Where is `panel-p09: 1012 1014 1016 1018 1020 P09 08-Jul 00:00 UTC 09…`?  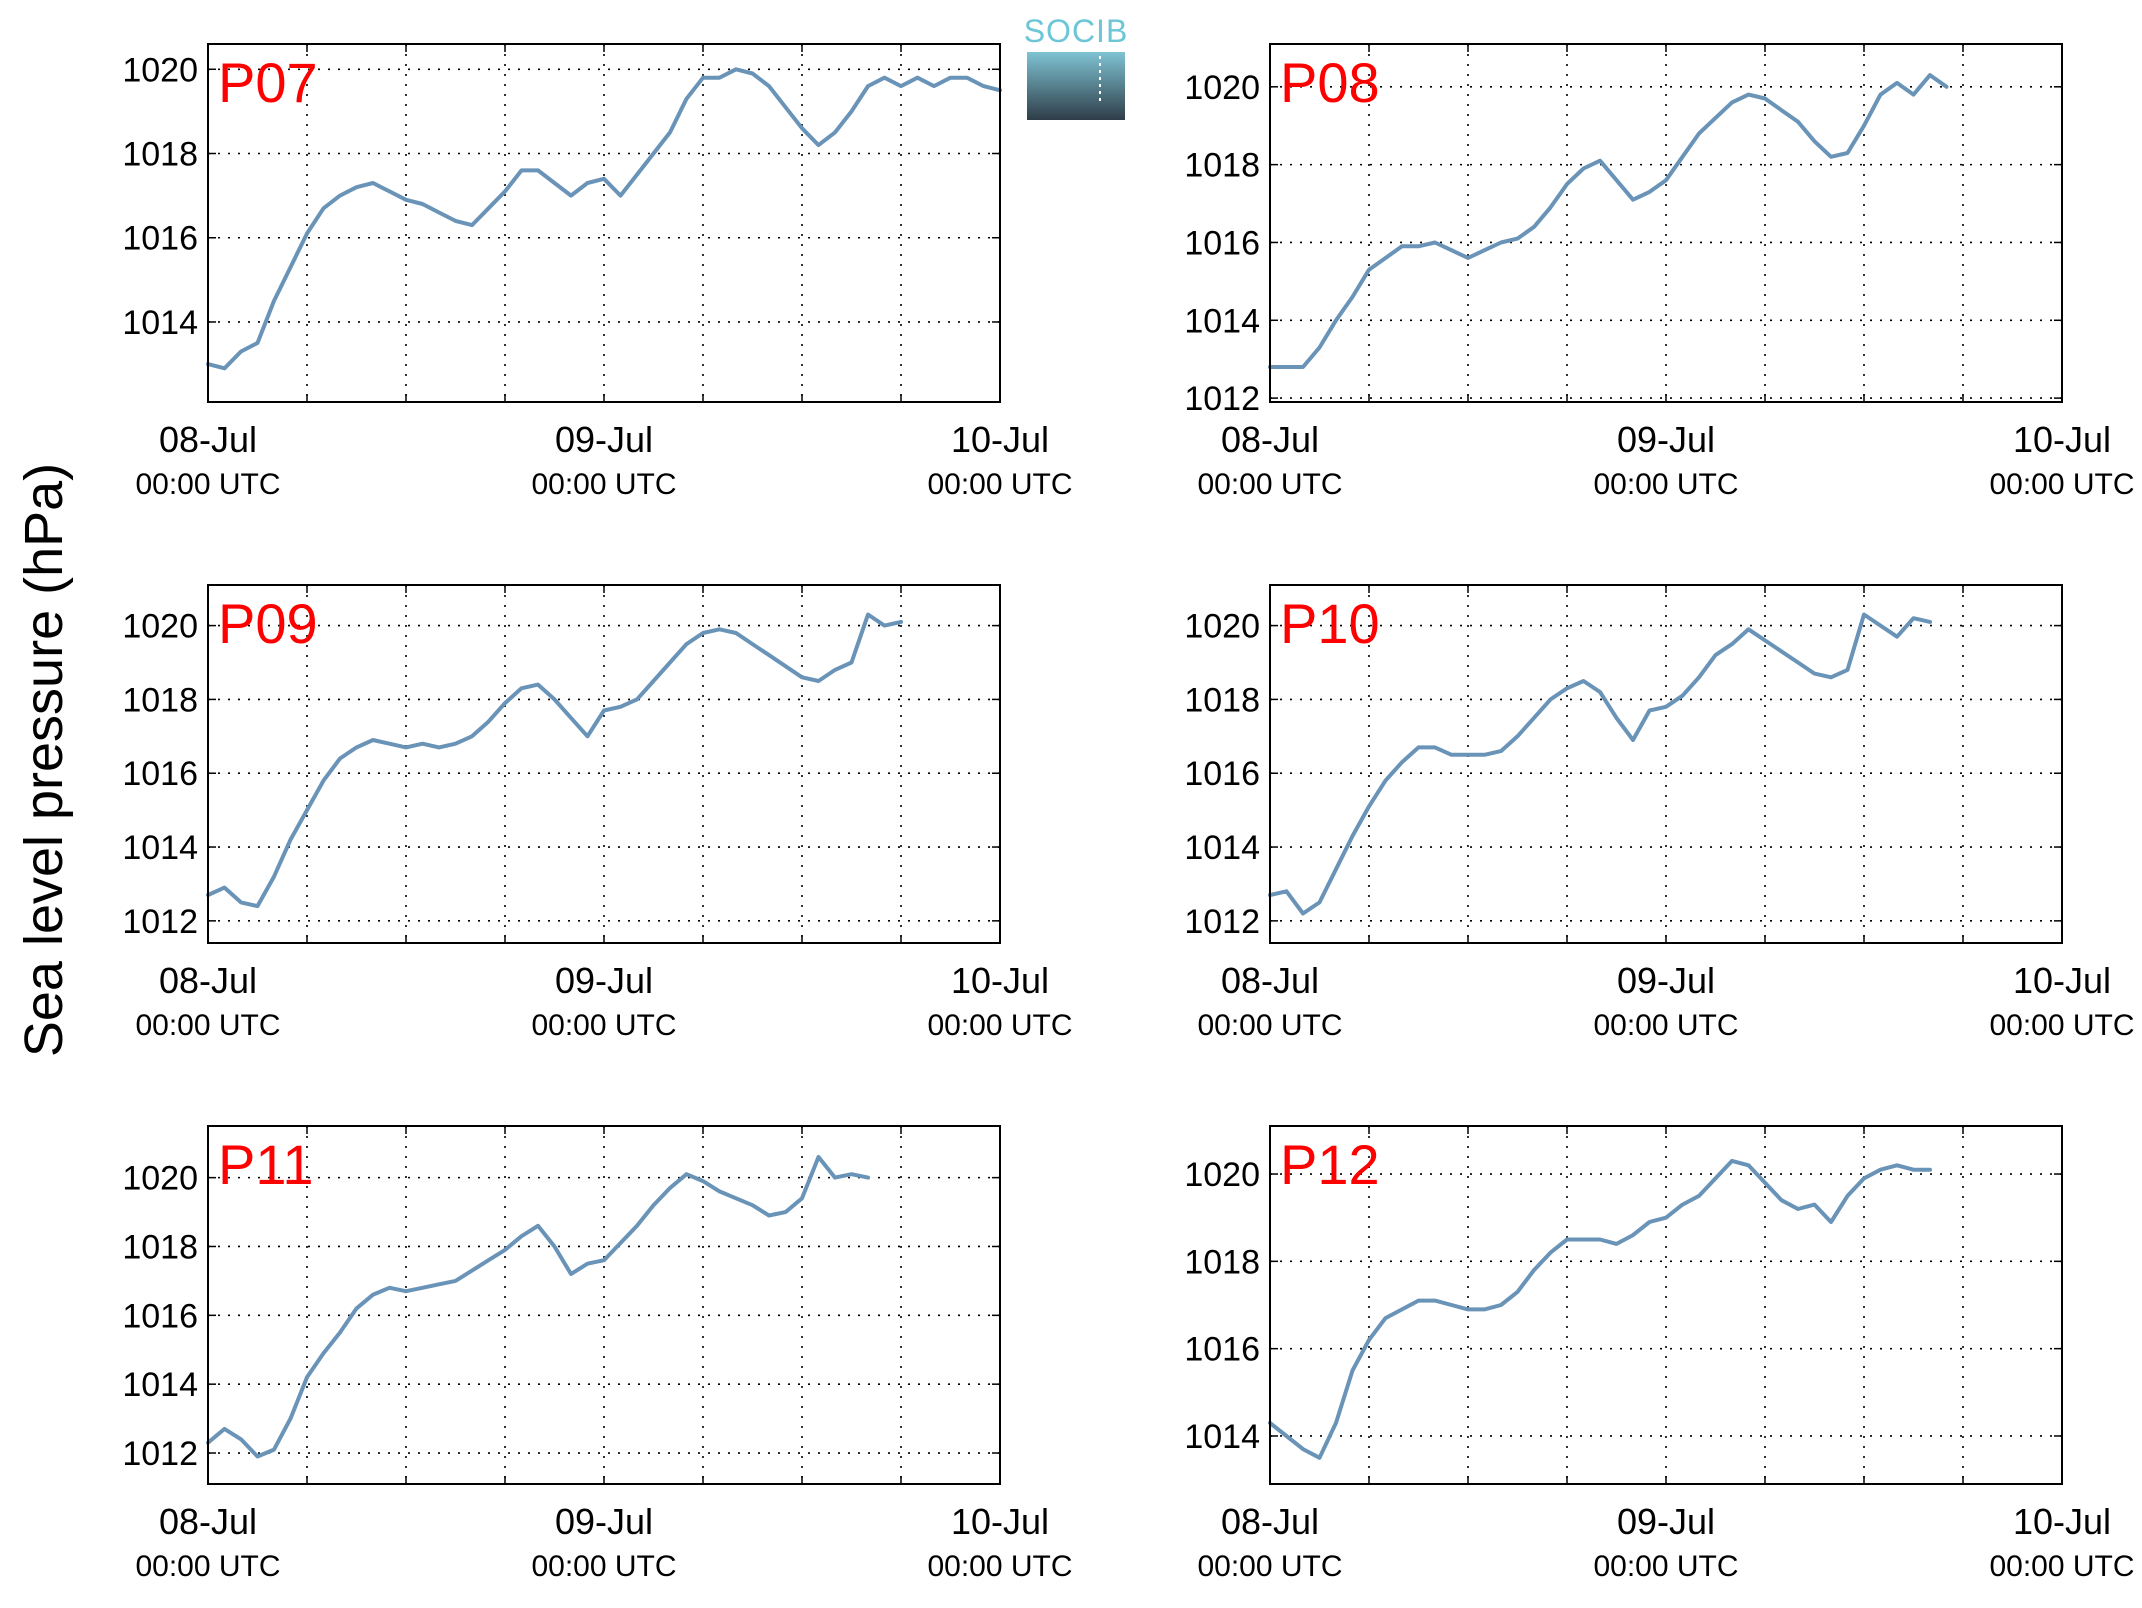
panel-p09: 1012 1014 1016 1018 1020 P09 08-Jul 00:00 UTC 09… is located at coordinates (597, 813).